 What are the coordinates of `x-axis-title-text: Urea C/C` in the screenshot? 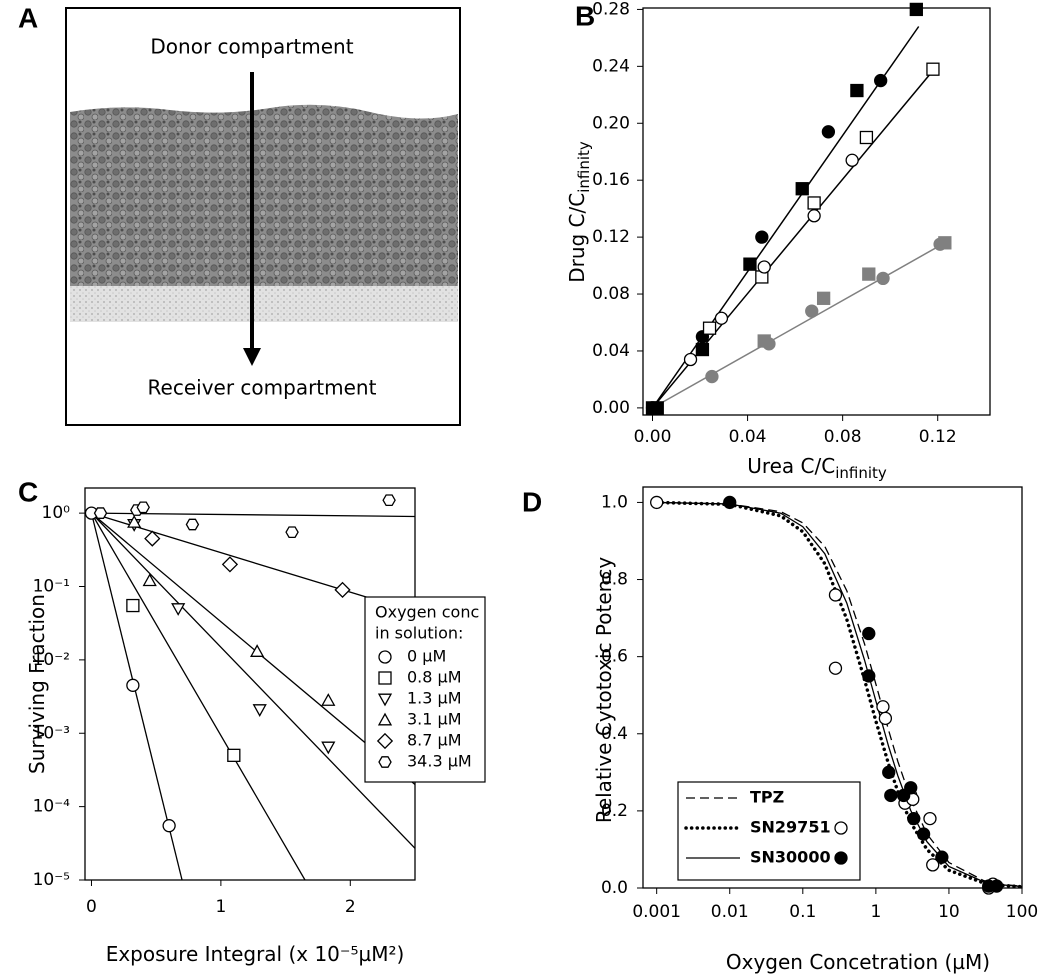 It's located at (791, 466).